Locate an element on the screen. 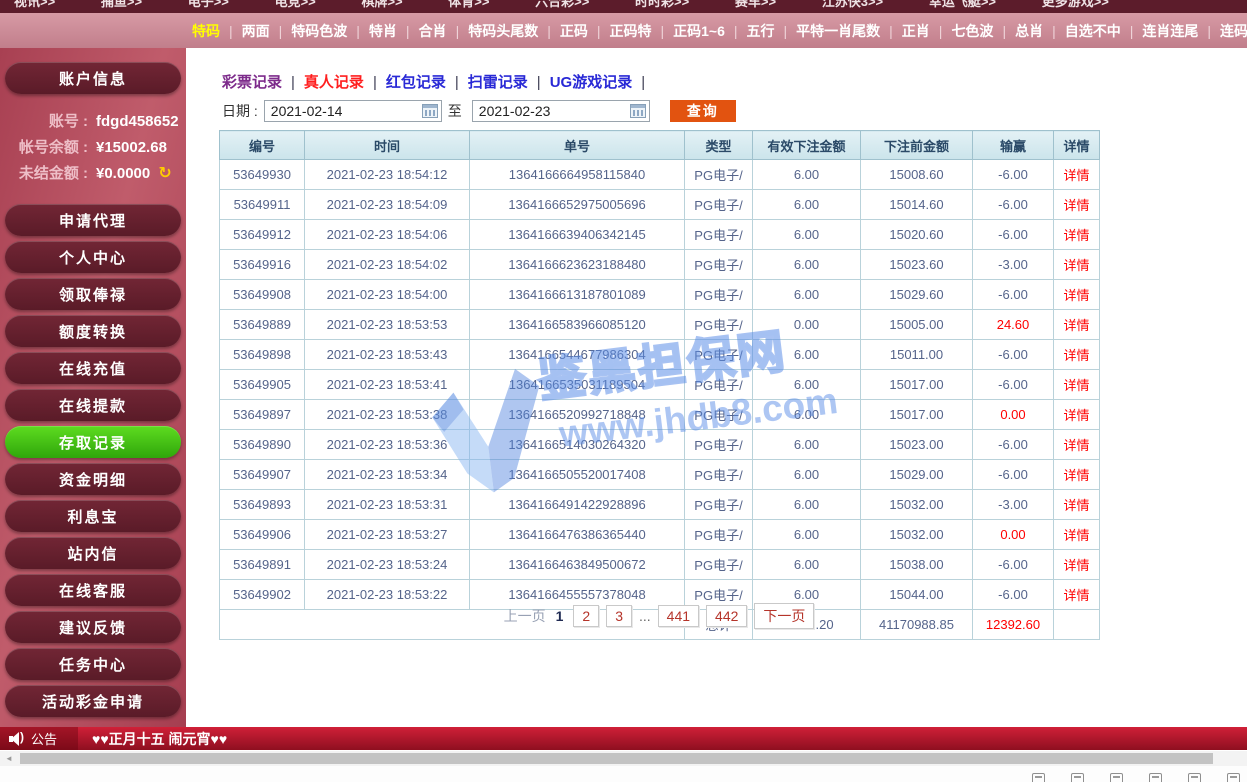  top-nav-item: 六合彩>> is located at coordinates (562, 4).